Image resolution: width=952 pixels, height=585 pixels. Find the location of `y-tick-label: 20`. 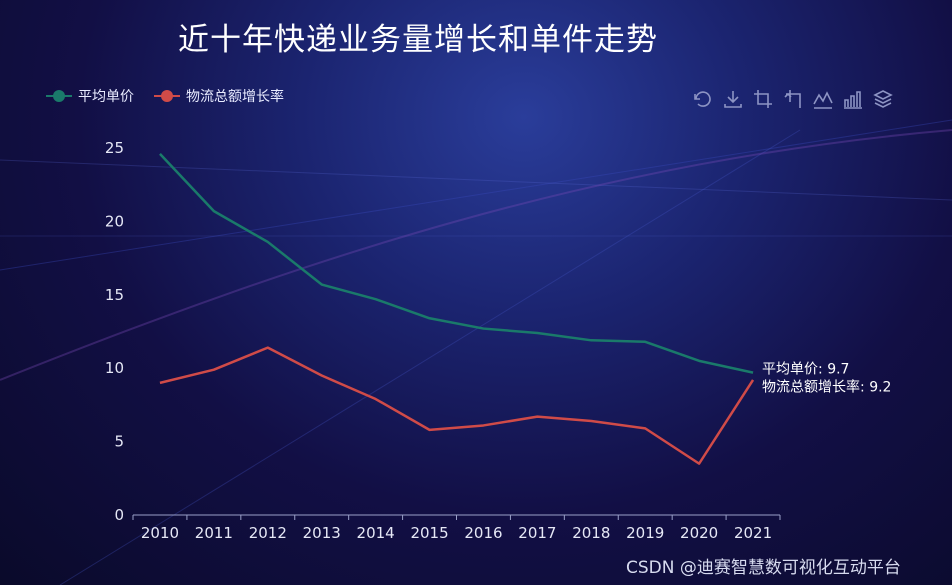

y-tick-label: 20 is located at coordinates (114, 221).